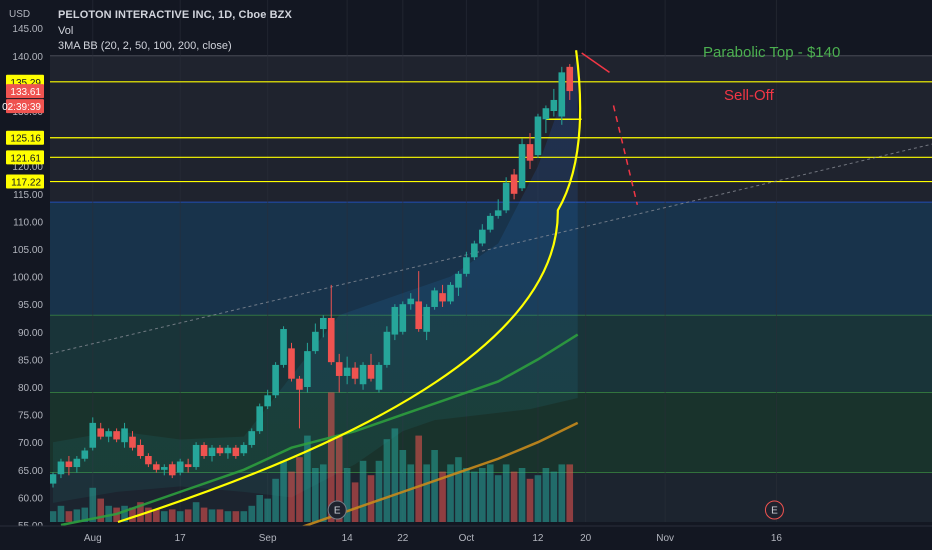 The width and height of the screenshot is (932, 550). Describe the element at coordinates (30, 416) in the screenshot. I see `price-tick-label: 75.00` at that location.